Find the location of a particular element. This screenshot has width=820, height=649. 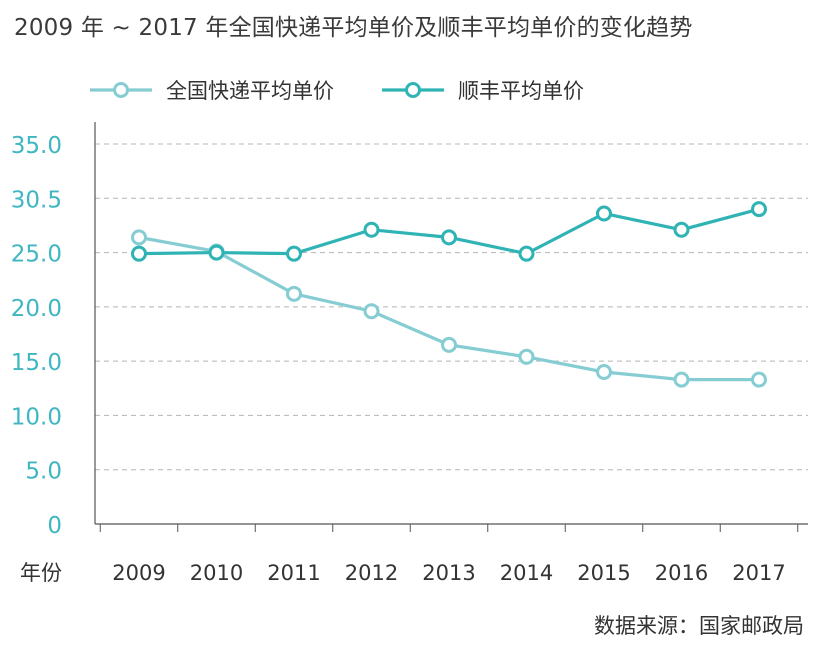

legend-item-2: 顺丰平均单价 is located at coordinates (483, 91).